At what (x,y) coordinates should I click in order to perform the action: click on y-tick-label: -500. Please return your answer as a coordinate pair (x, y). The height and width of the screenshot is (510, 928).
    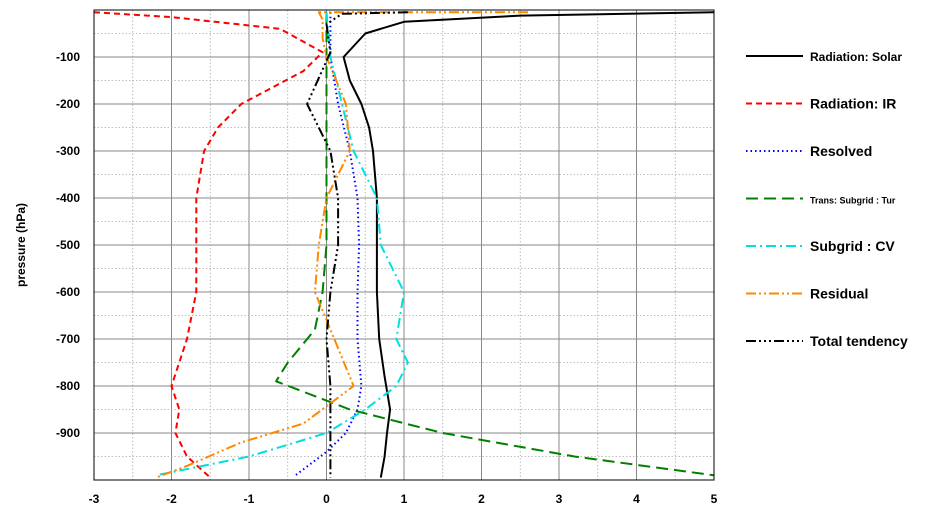
    Looking at the image, I should click on (68, 245).